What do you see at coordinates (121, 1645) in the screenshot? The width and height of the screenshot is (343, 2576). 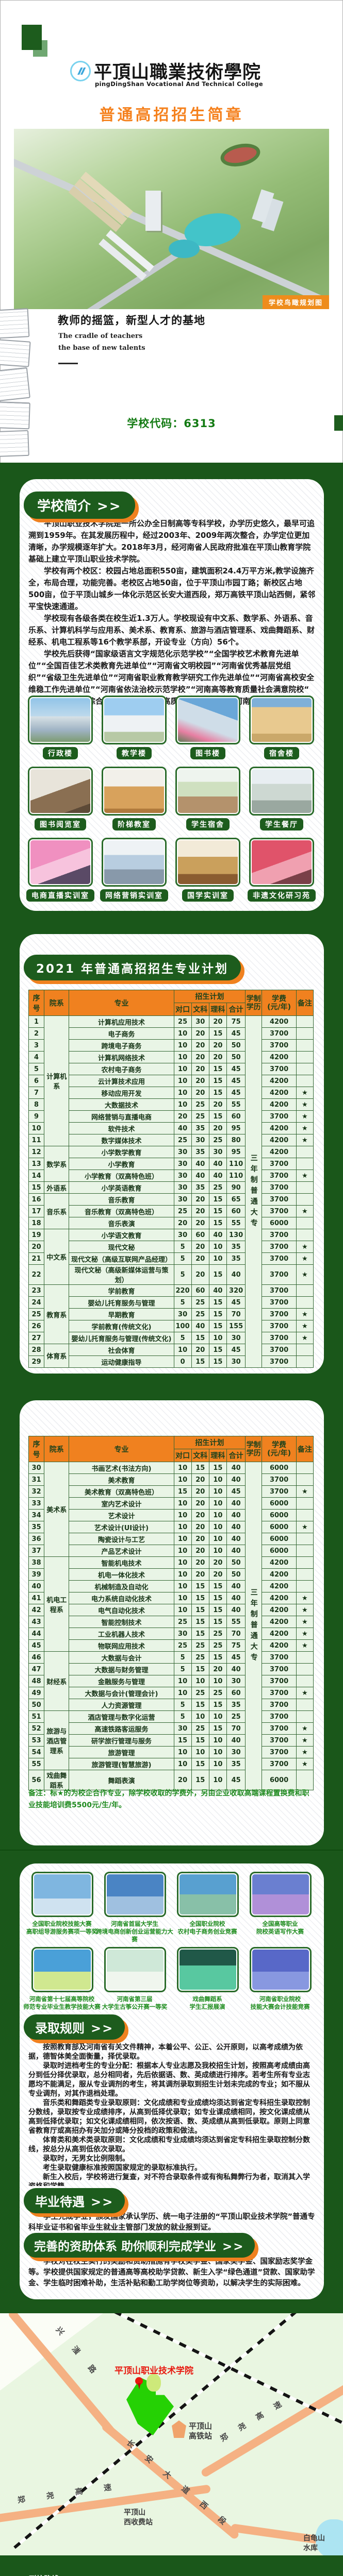 I see `cell-major: 物联网应用技术` at bounding box center [121, 1645].